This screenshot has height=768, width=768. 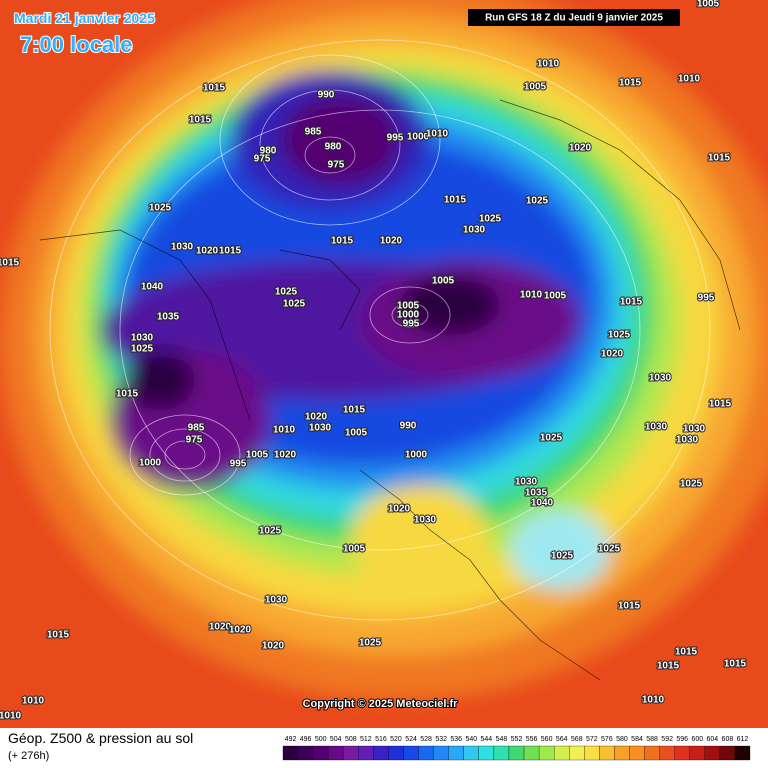 I want to click on legend-level: 572, so click(x=592, y=739).